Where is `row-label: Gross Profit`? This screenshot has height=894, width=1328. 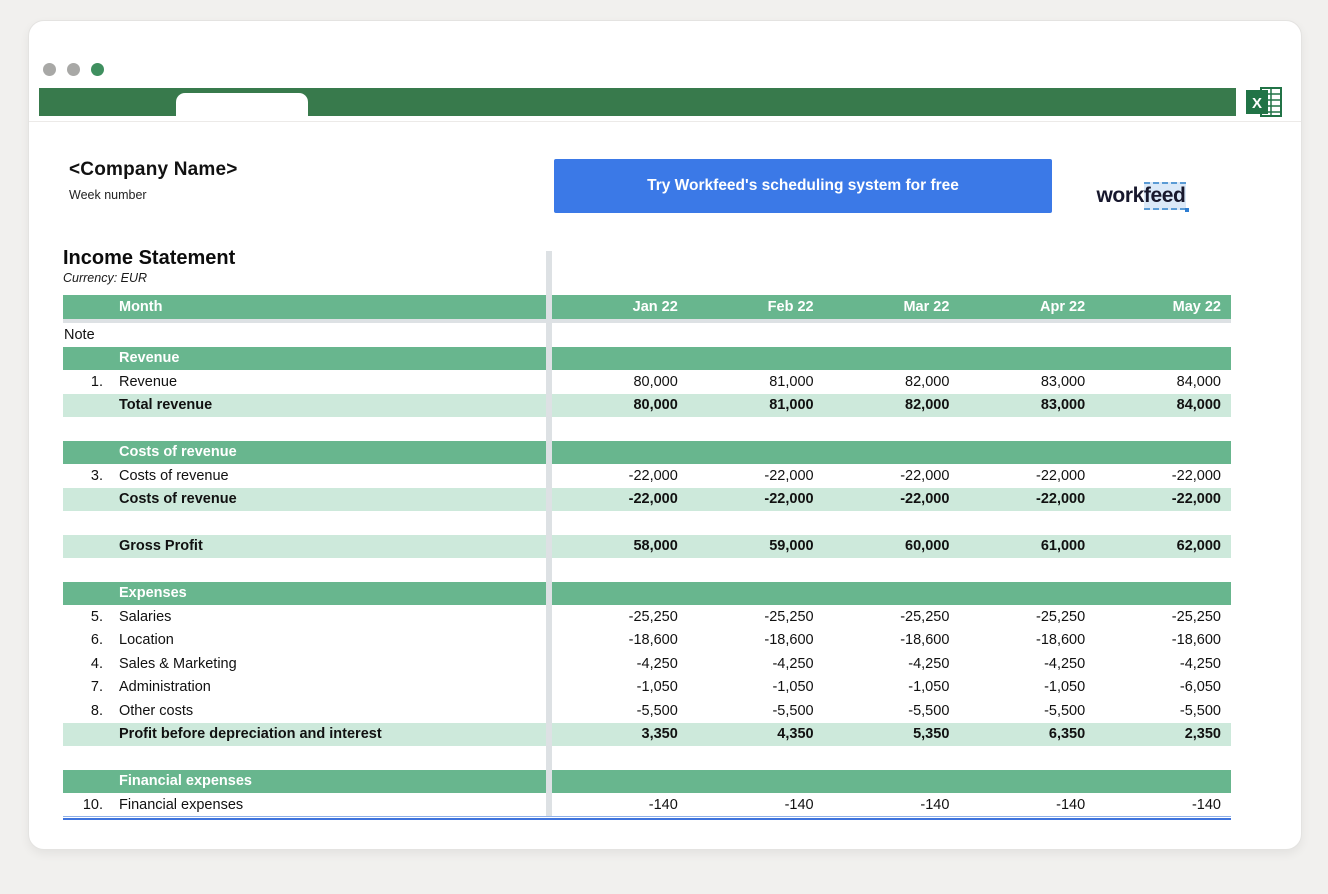 row-label: Gross Profit is located at coordinates (161, 546).